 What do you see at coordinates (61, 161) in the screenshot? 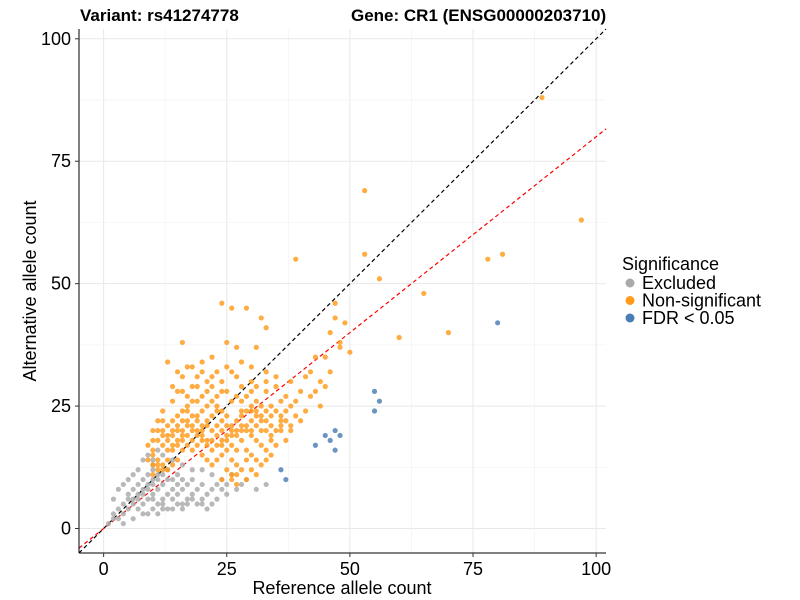
I see `y-tick-label: 75` at bounding box center [61, 161].